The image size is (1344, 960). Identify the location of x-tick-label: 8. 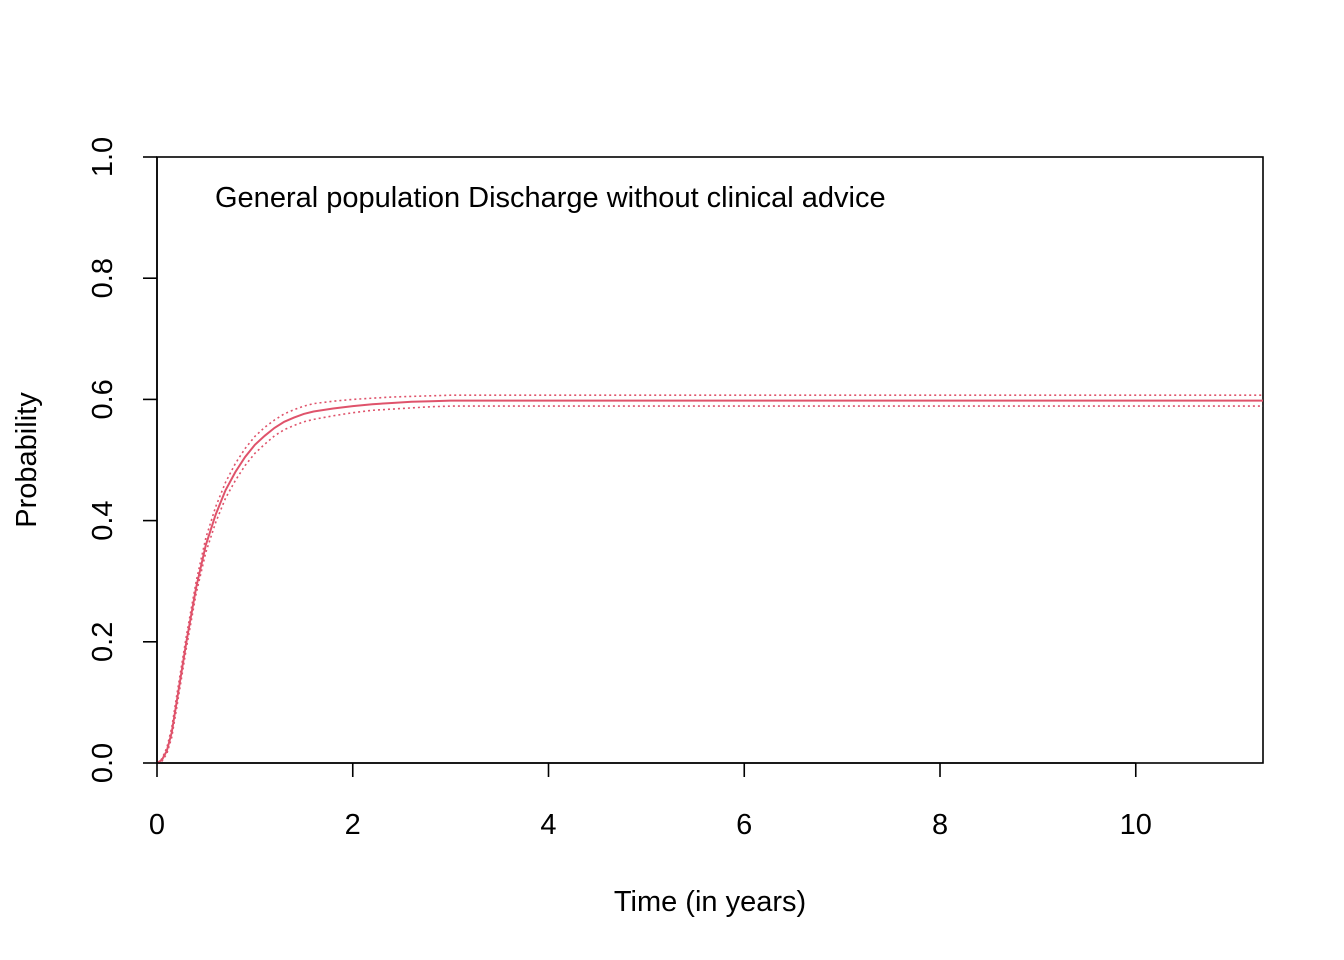
(940, 825).